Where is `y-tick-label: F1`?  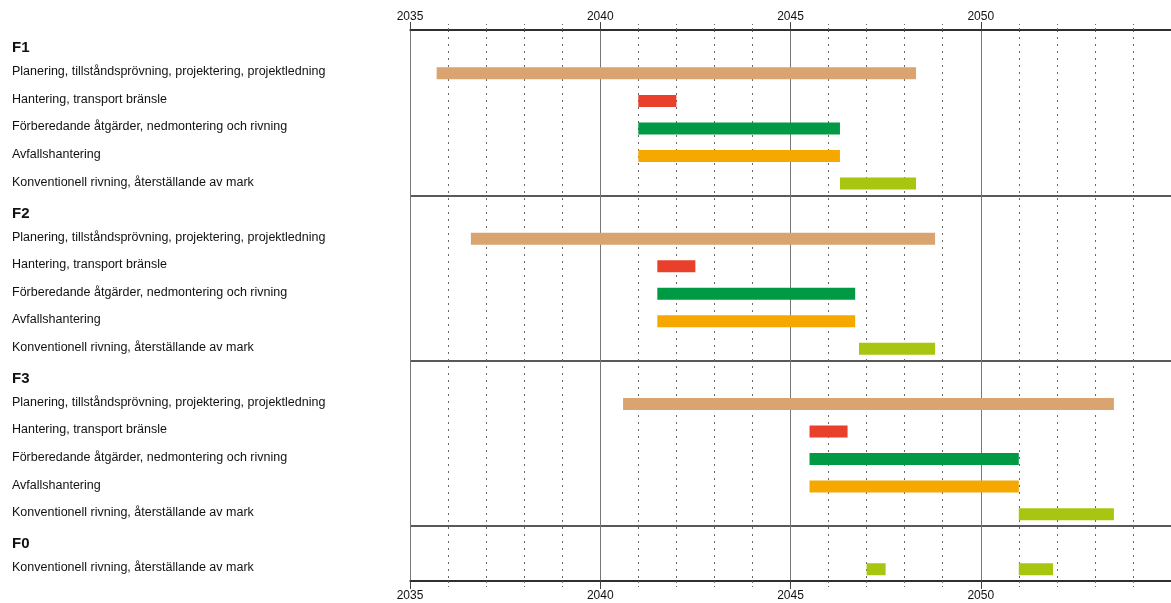
y-tick-label: F1 is located at coordinates (21, 47).